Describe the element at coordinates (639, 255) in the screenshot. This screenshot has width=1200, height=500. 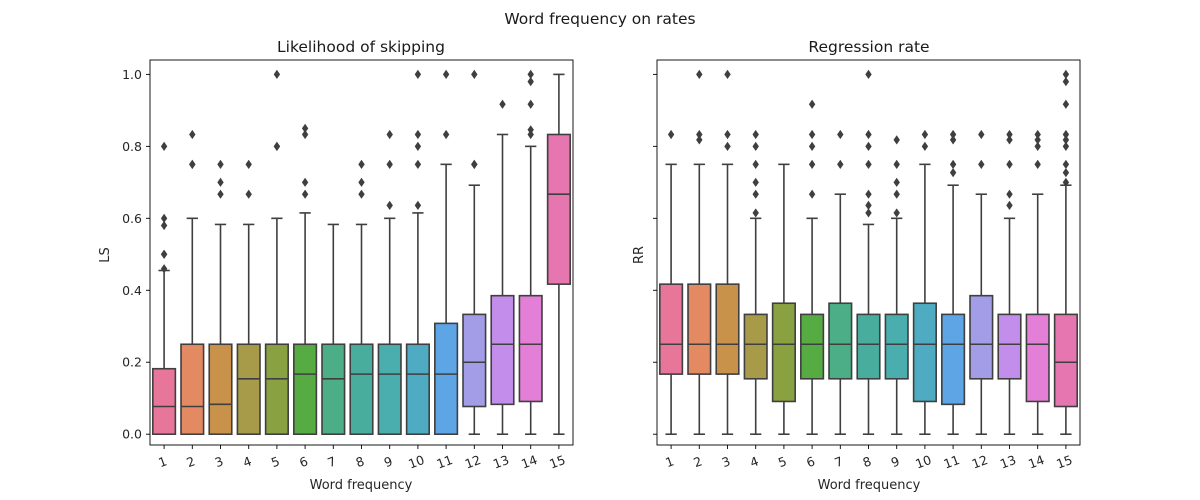
I see `rr-y-axis-label: RR` at that location.